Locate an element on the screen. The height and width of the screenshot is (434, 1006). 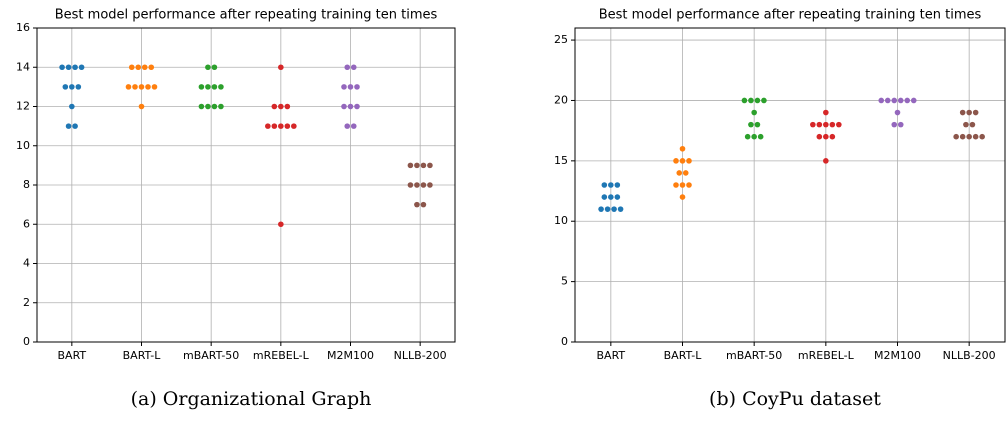
y-tick-label: 5 is located at coordinates (564, 281).